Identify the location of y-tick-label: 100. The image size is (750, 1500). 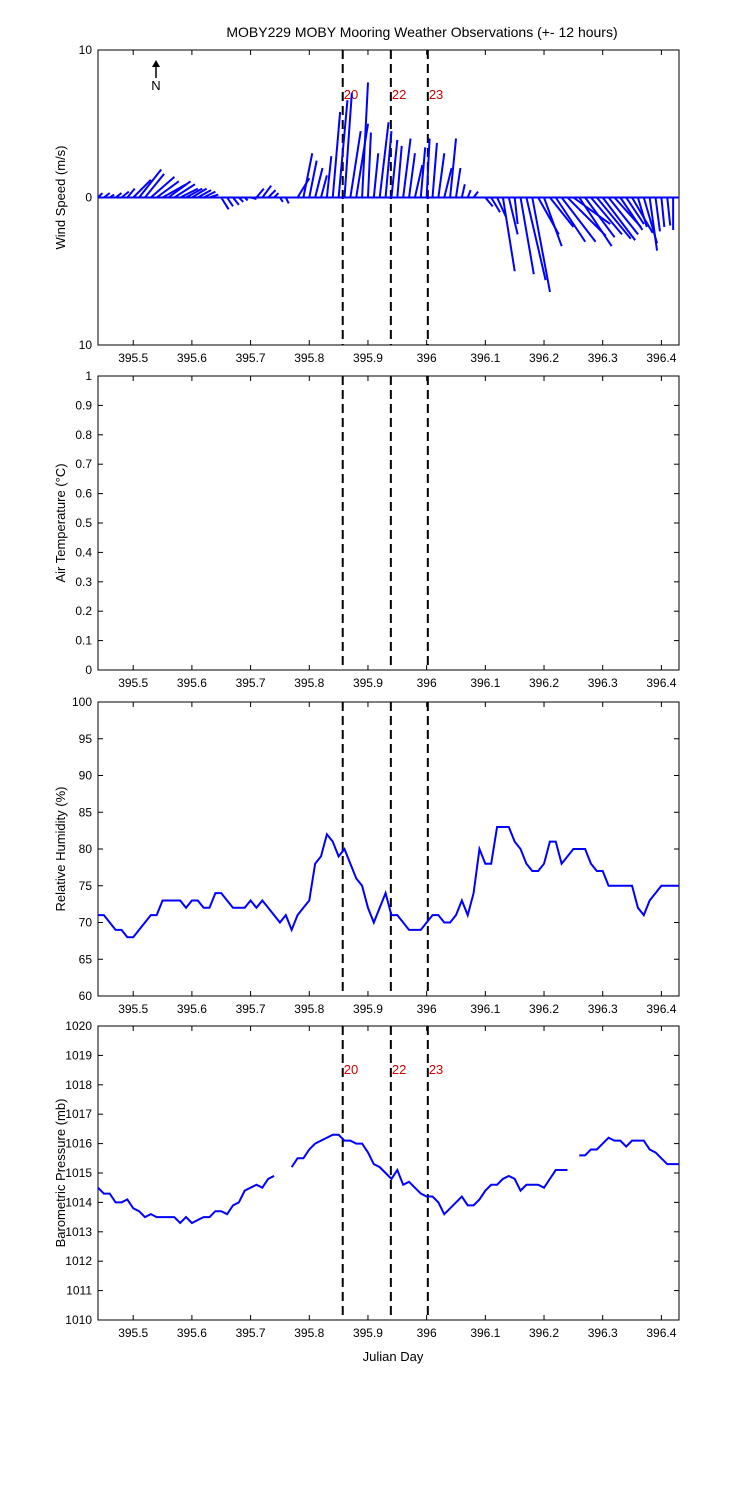
(82, 702).